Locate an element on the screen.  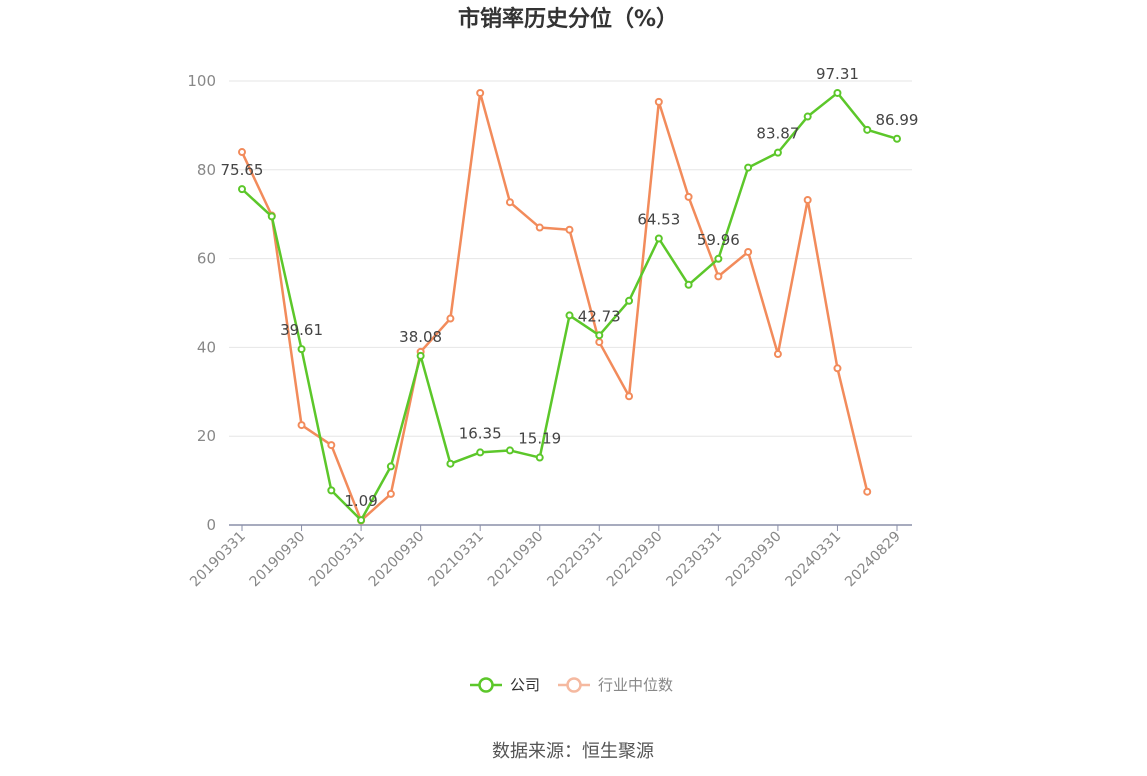
data-label-18: 83.87 is located at coordinates (777, 134).